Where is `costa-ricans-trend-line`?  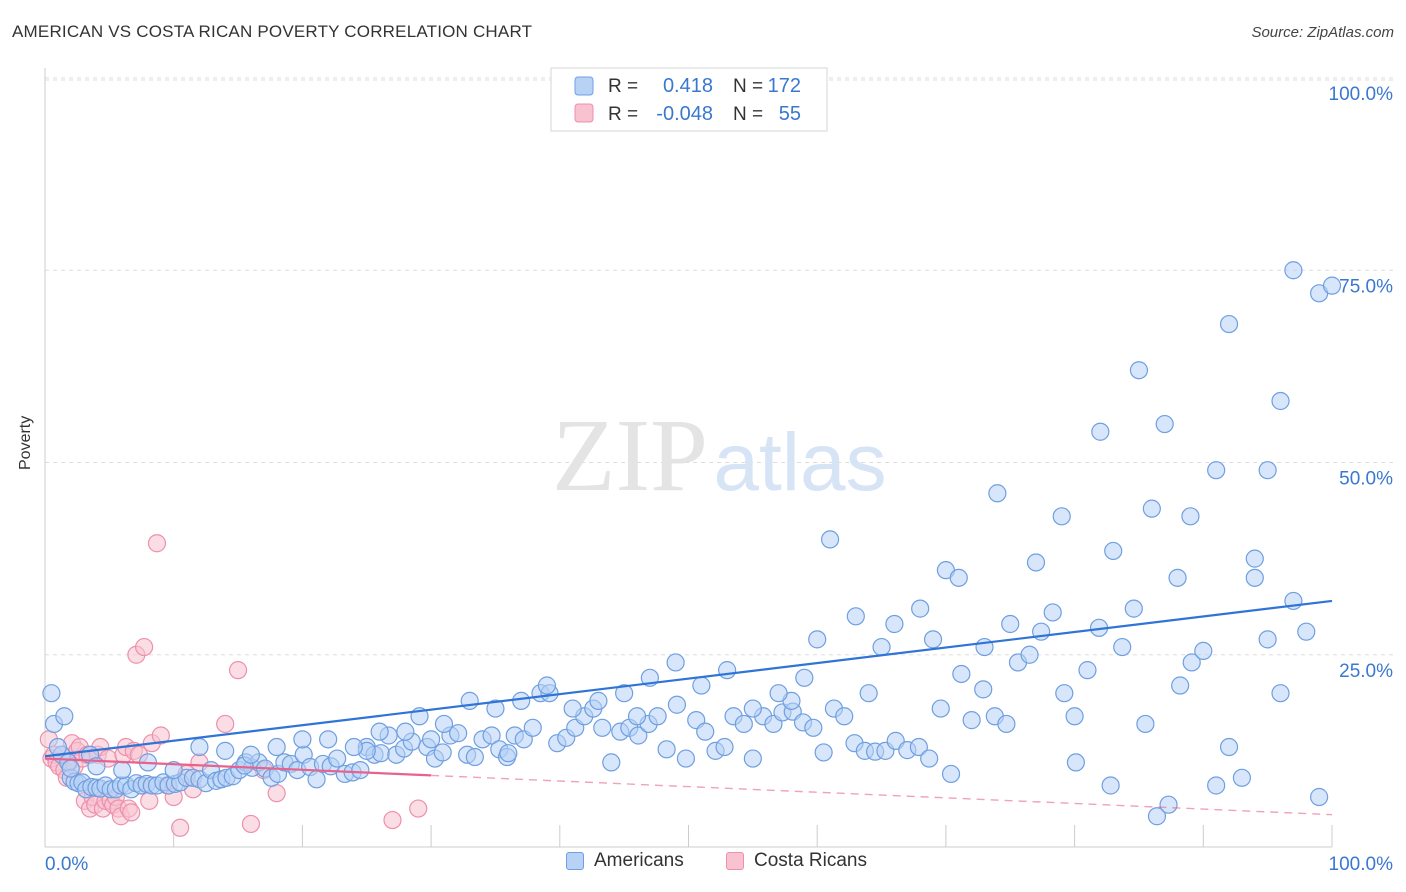 costa-ricans-trend-line is located at coordinates (238, 767).